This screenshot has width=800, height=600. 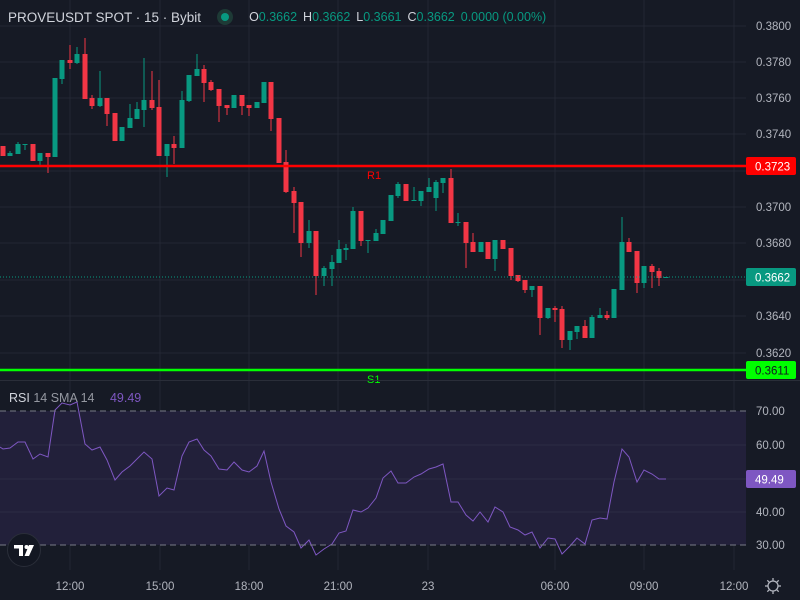 What do you see at coordinates (338, 587) in the screenshot?
I see `time-tick-label: 21:00` at bounding box center [338, 587].